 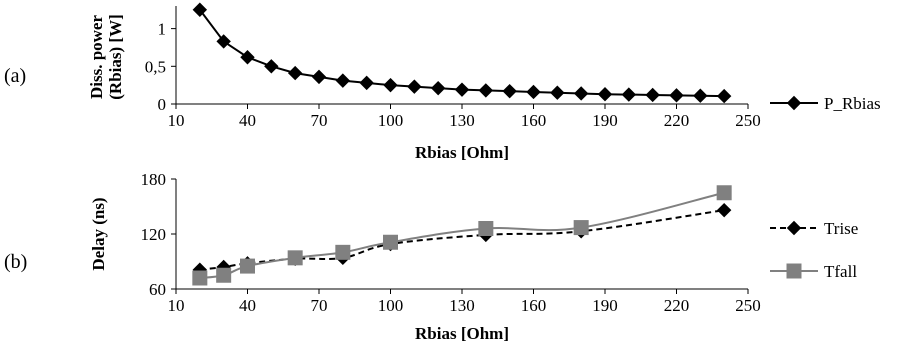 What do you see at coordinates (157, 289) in the screenshot?
I see `y-tick-label: 60` at bounding box center [157, 289].